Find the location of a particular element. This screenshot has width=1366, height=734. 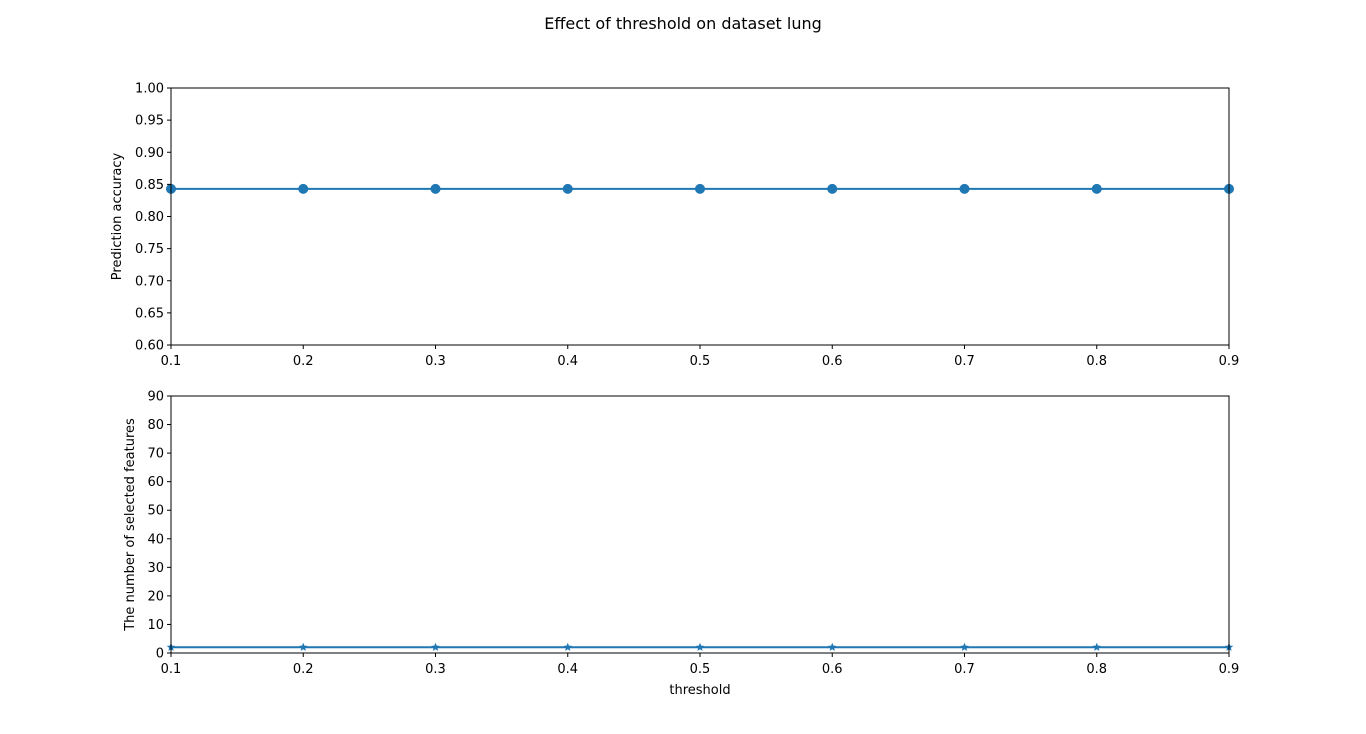

y-tick-label: 90 is located at coordinates (155, 397).